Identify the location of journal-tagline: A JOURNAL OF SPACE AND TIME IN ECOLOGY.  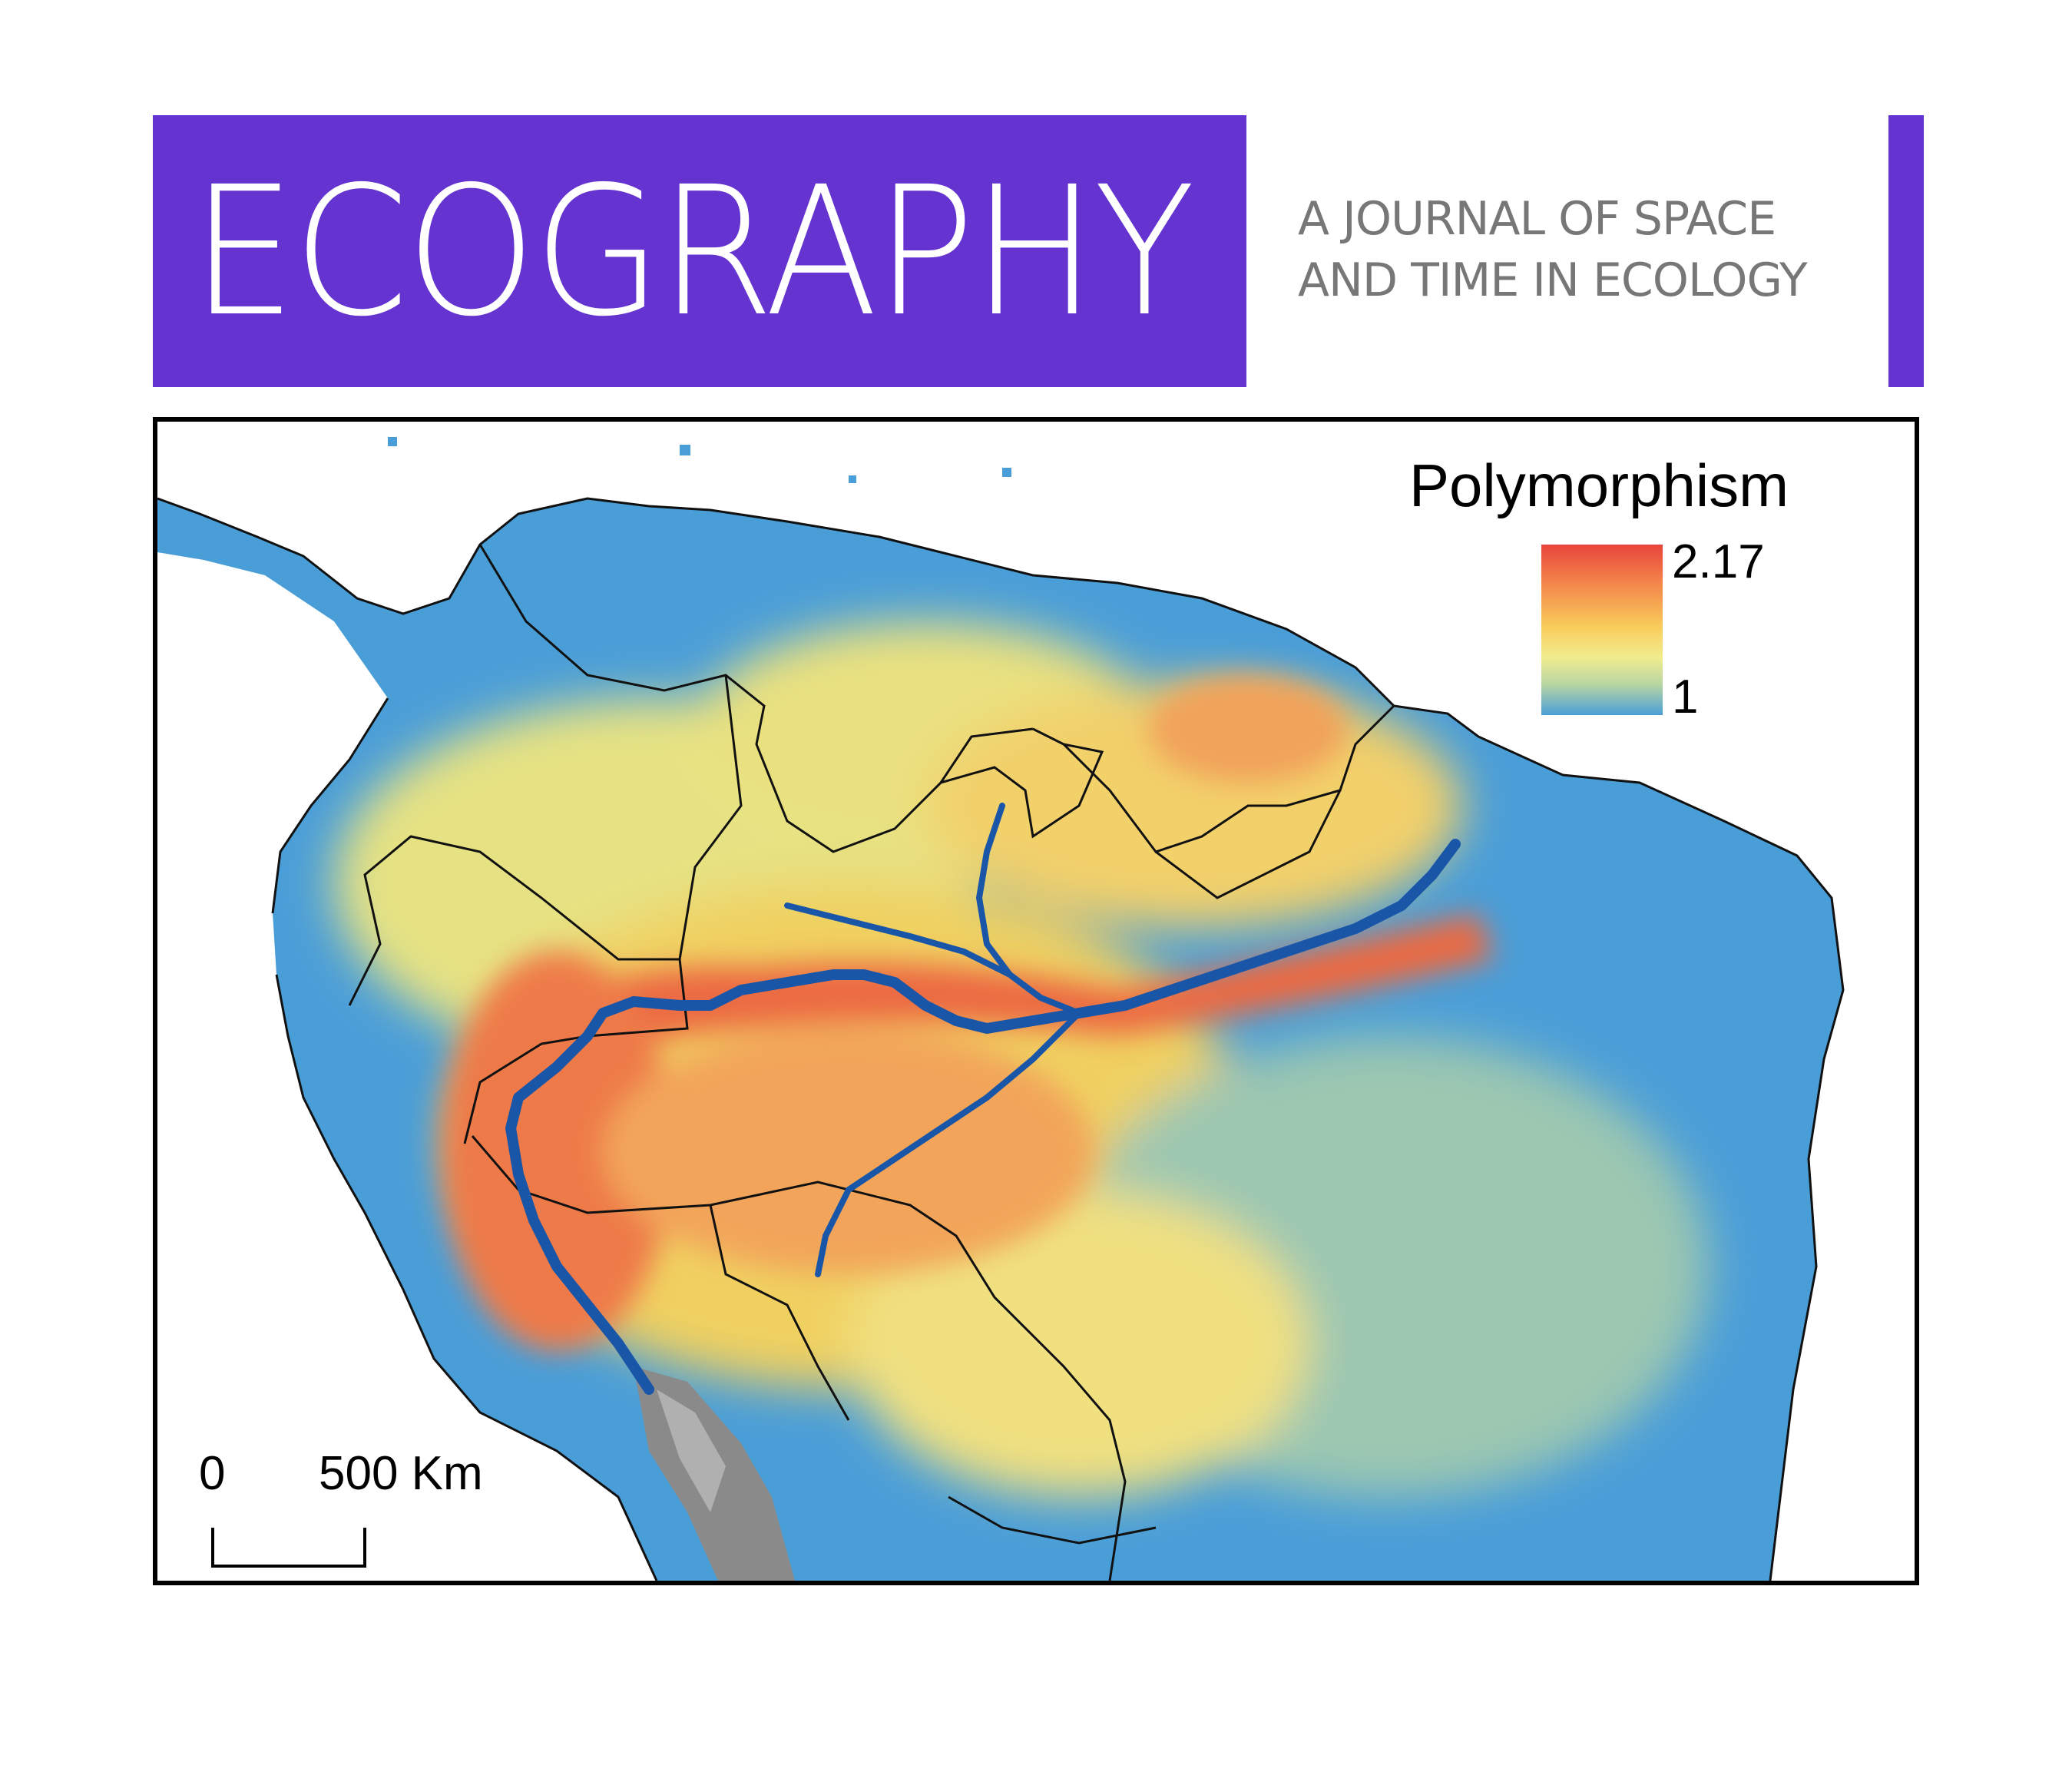
(1553, 249).